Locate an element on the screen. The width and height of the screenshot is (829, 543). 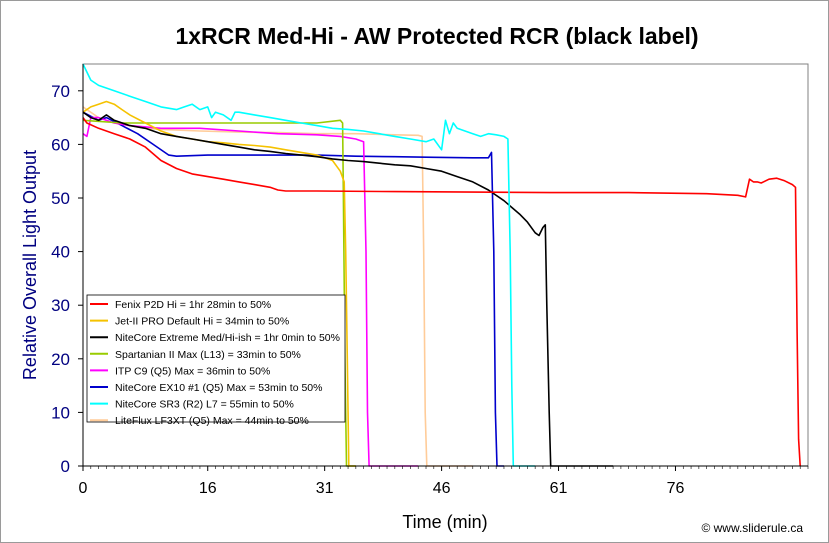
legend-label-8: LiteFlux LF3XT (Q5) Max = 44min to 50% is located at coordinates (212, 421).